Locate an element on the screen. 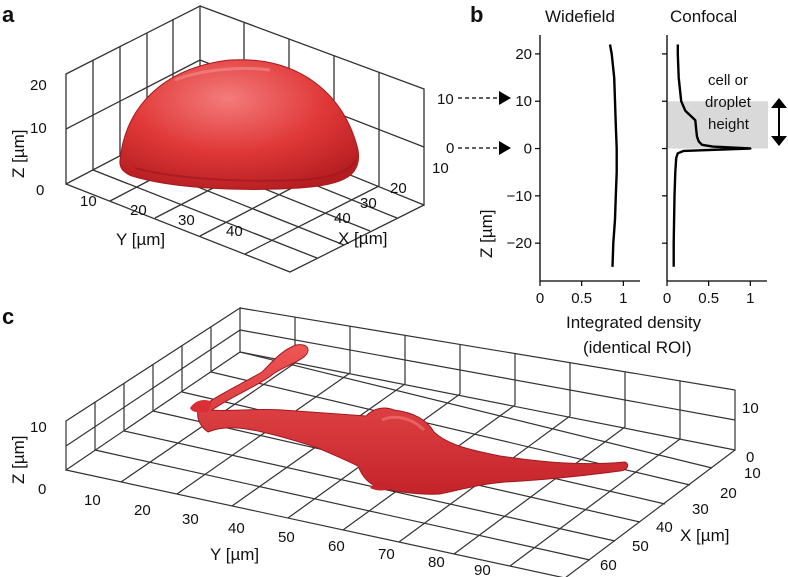  confocal-series-line is located at coordinates (712, 155).